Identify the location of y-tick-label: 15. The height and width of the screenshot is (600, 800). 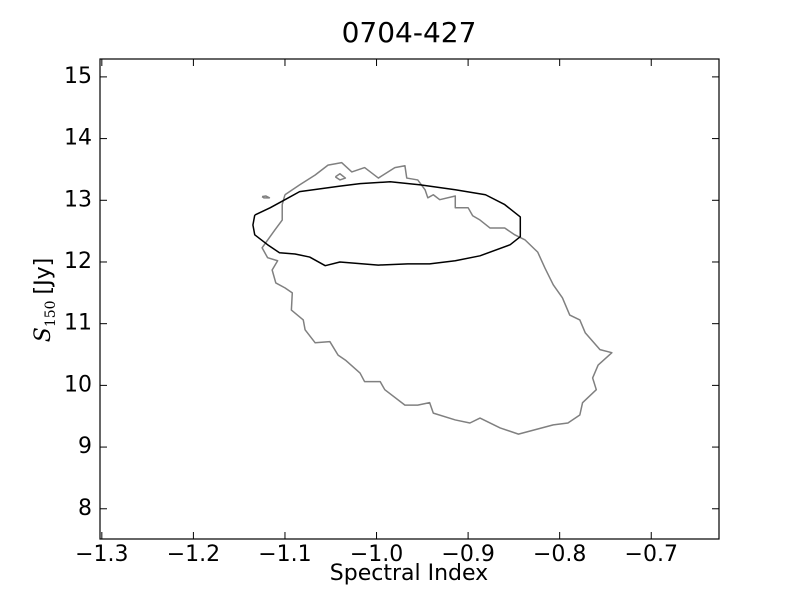
(78, 76).